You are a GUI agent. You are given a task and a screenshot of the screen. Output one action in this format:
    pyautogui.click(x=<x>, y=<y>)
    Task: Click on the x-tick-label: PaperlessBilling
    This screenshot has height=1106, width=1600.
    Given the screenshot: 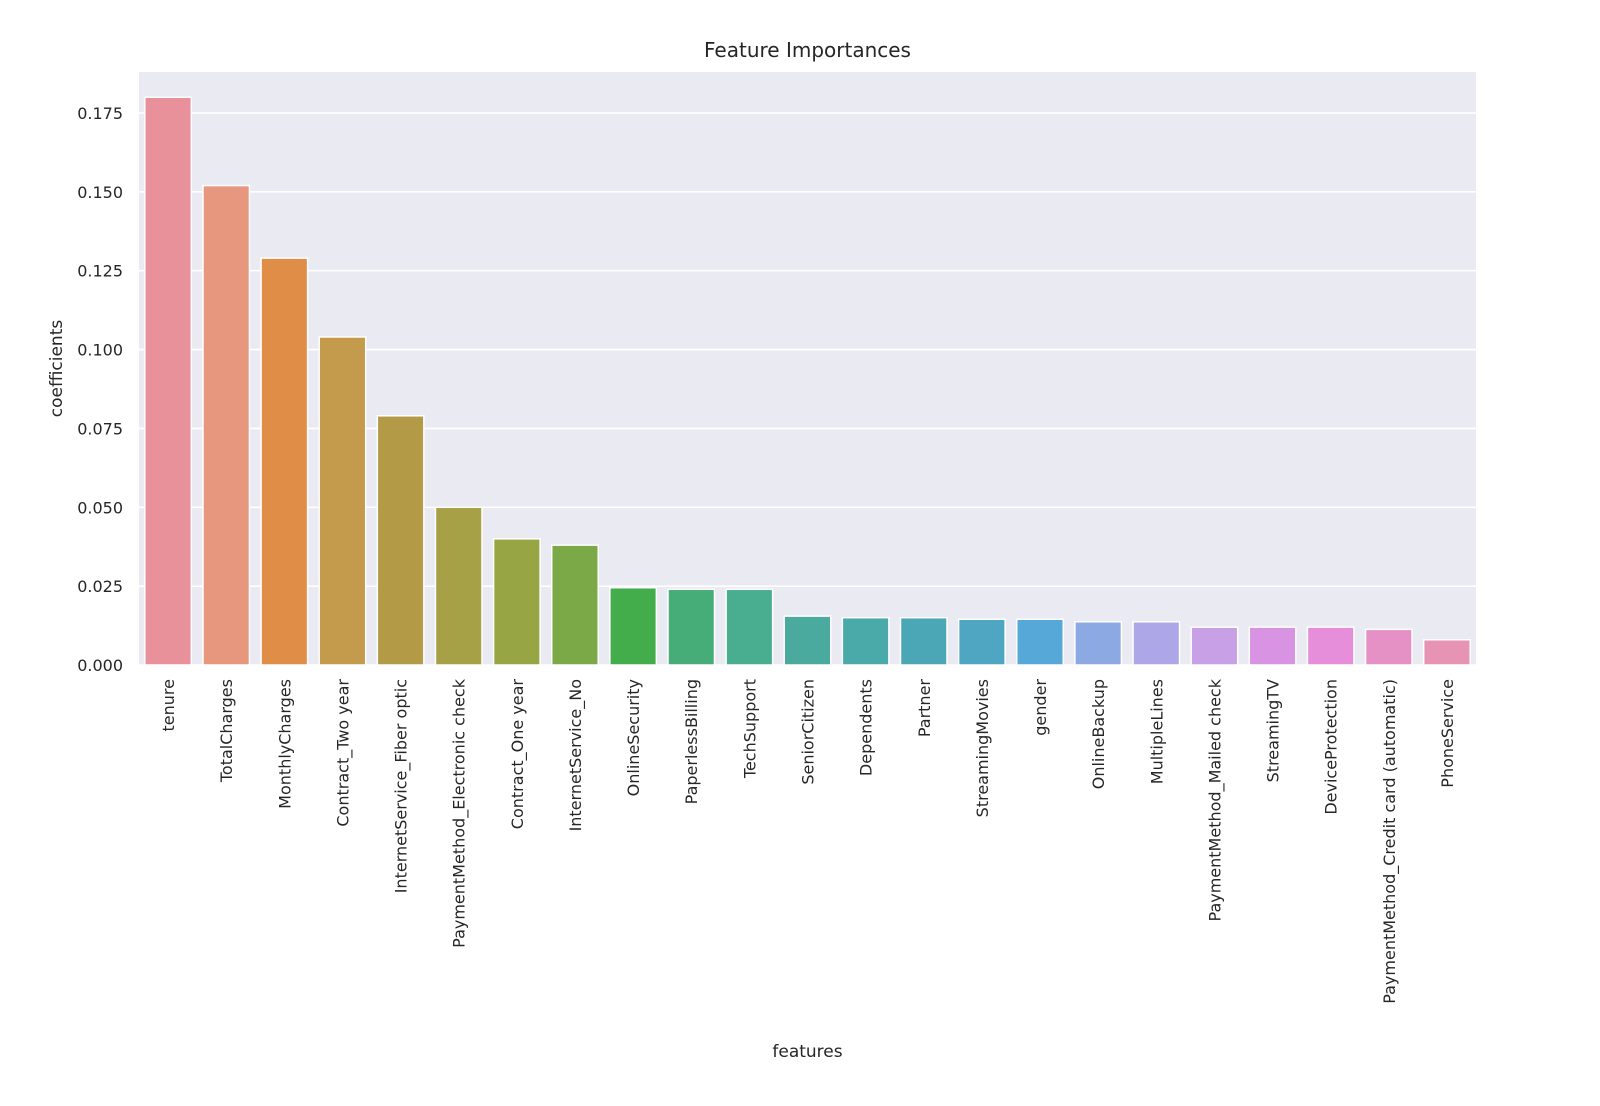 What is the action you would take?
    pyautogui.click(x=691, y=741)
    